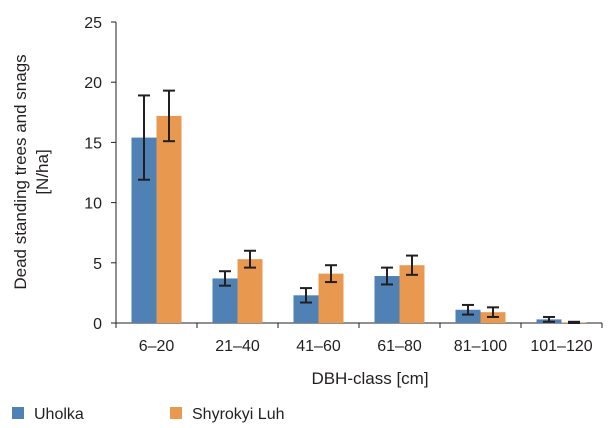 The height and width of the screenshot is (428, 616). I want to click on y-tick-label: 5, so click(97, 264).